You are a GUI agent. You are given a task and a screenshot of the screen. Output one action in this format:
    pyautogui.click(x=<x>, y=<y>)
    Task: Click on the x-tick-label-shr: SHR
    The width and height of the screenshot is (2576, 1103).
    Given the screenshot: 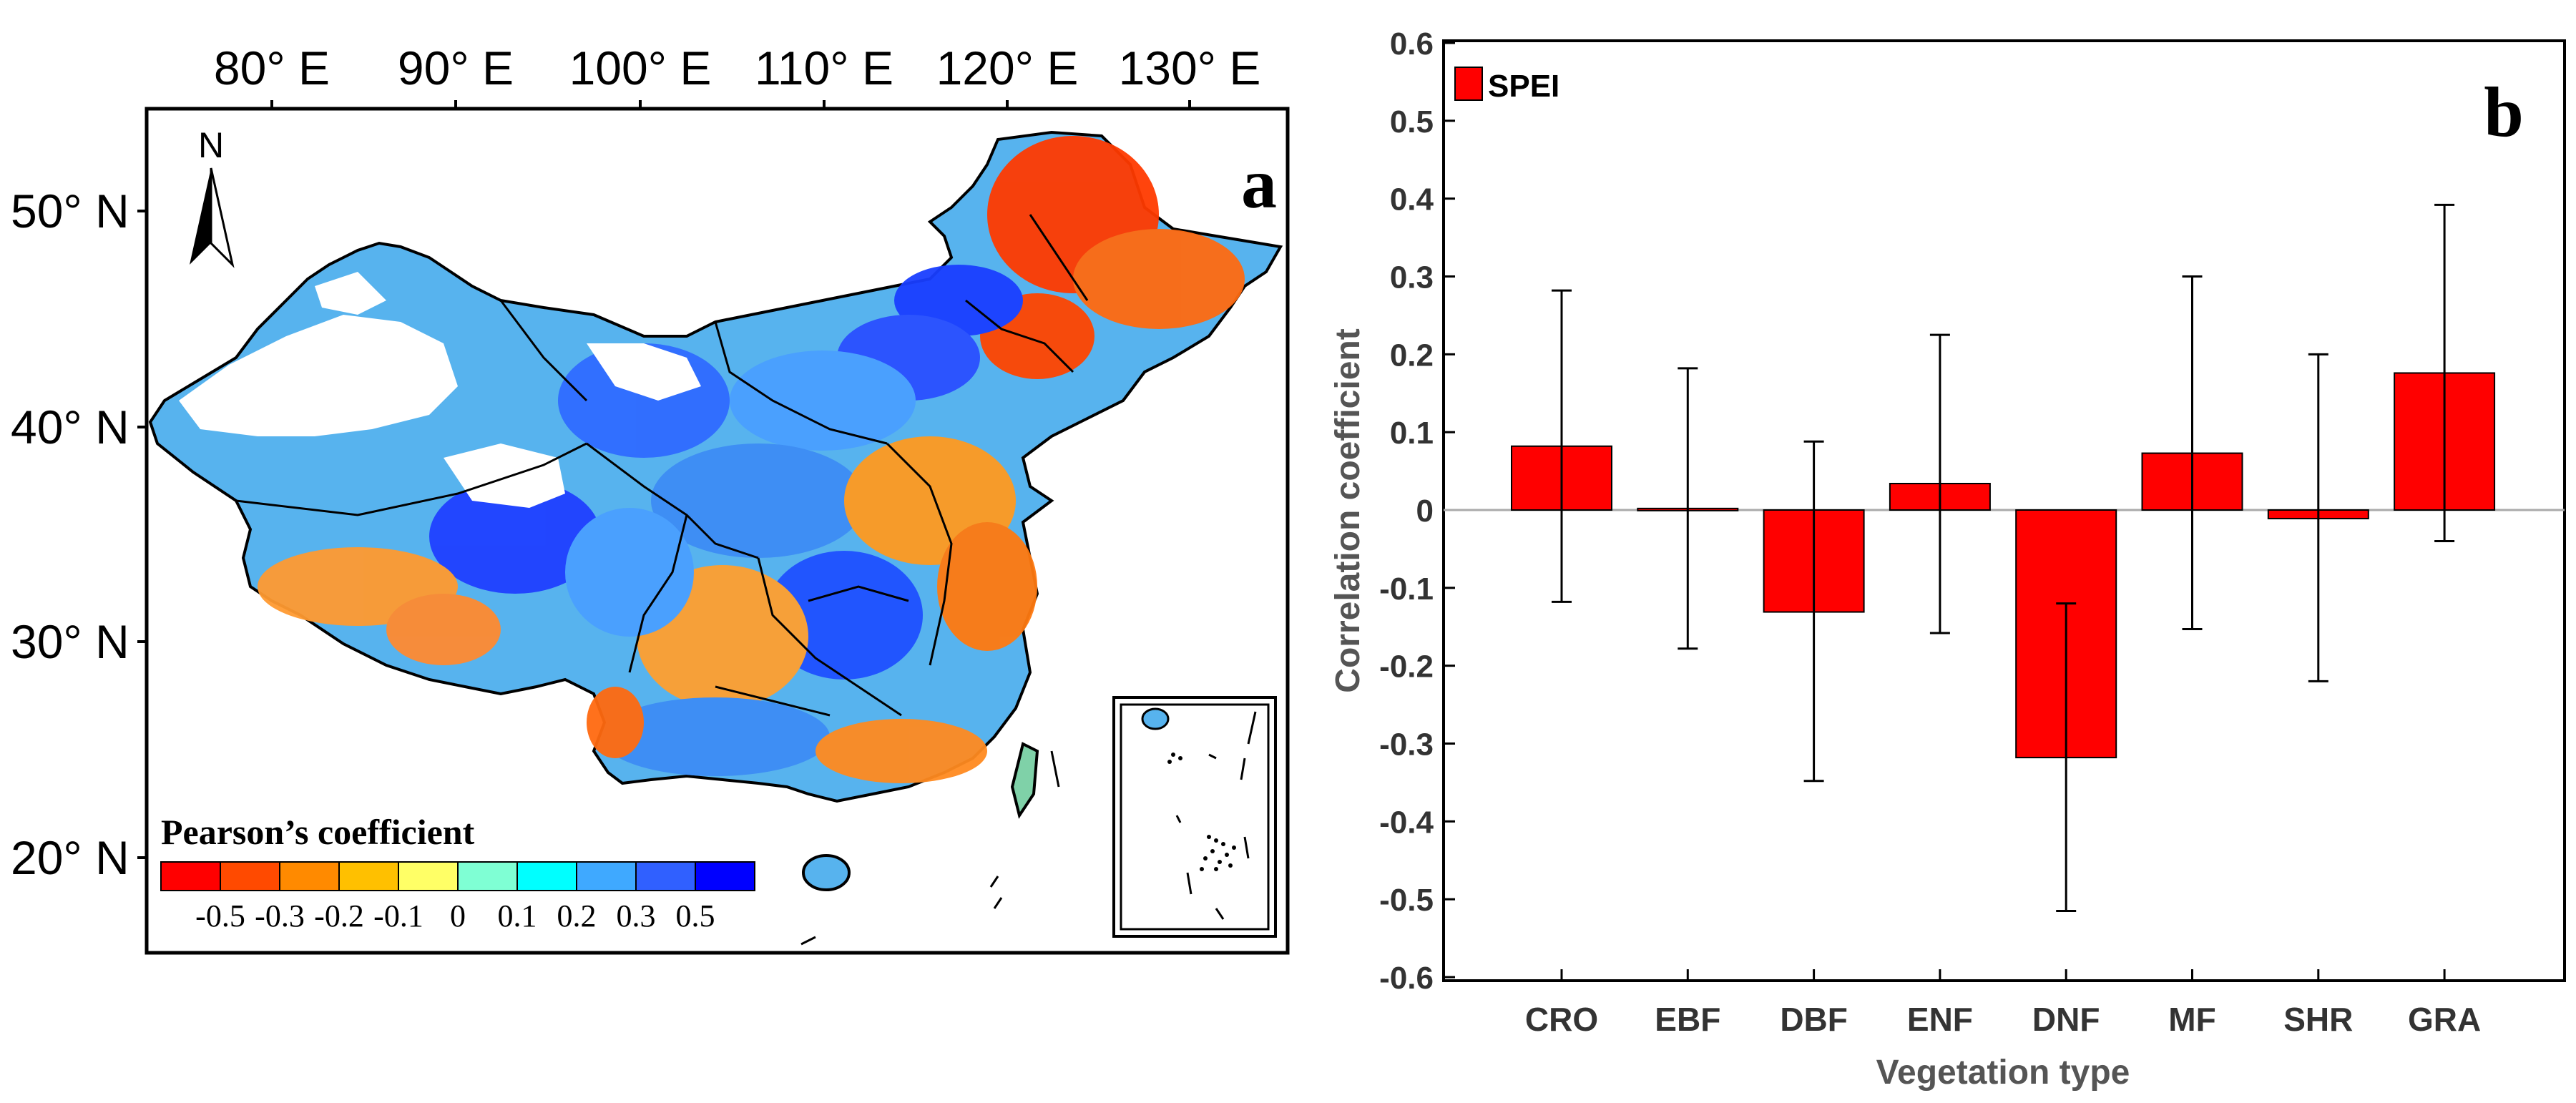 What is the action you would take?
    pyautogui.click(x=2318, y=1020)
    